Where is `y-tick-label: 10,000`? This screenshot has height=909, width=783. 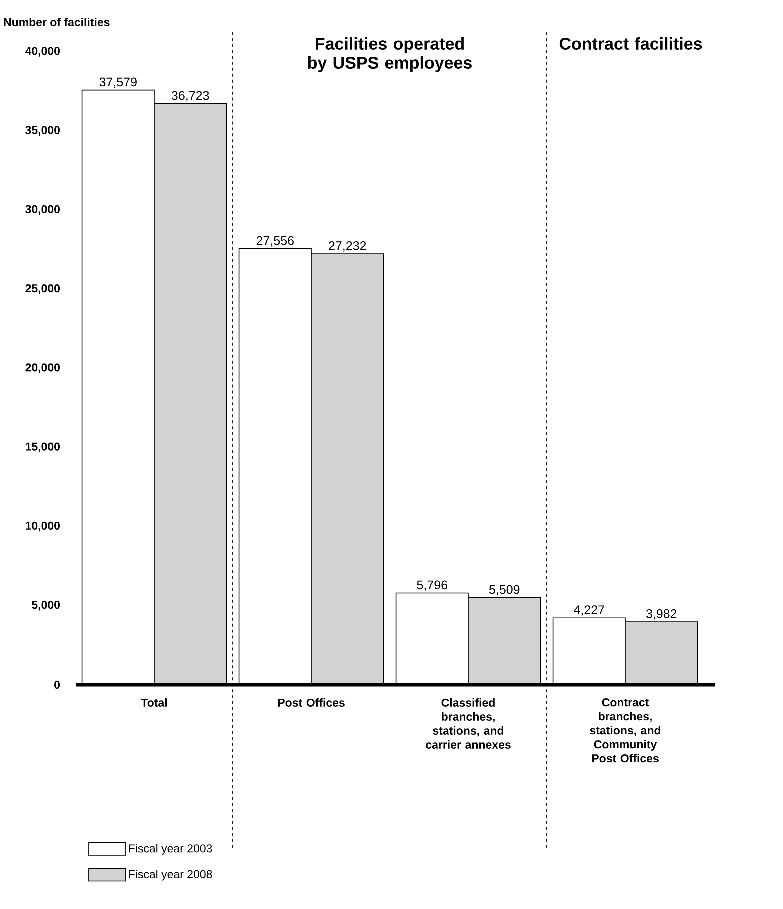
y-tick-label: 10,000 is located at coordinates (43, 527).